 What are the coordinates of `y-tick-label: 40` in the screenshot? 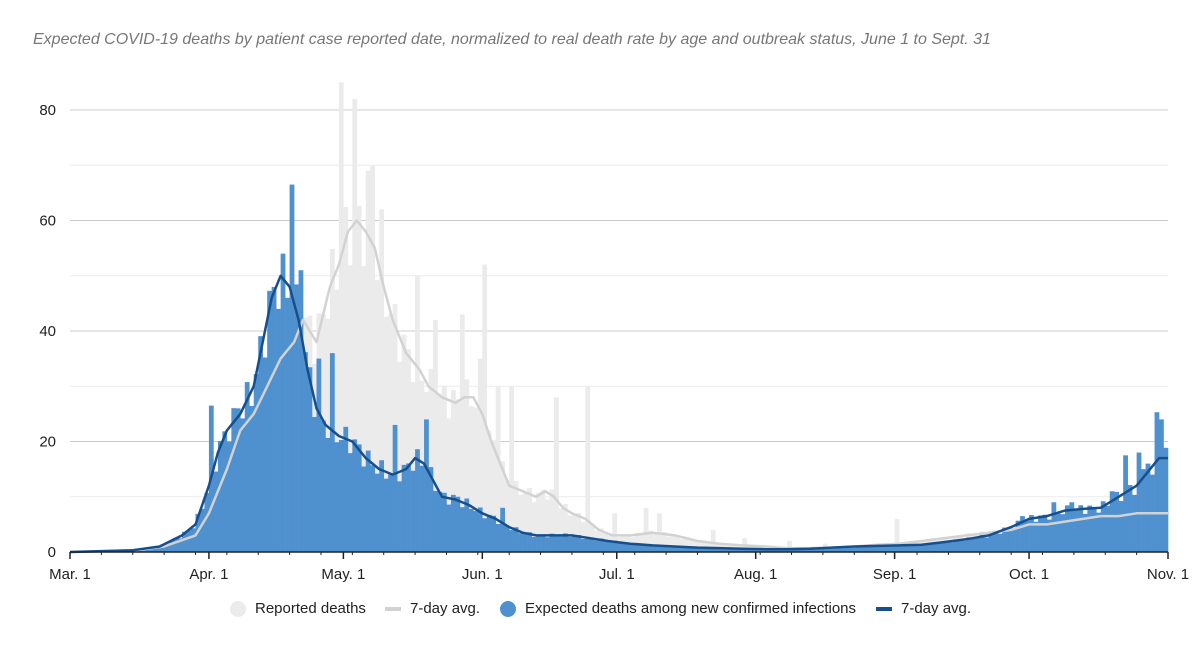 It's located at (47, 331).